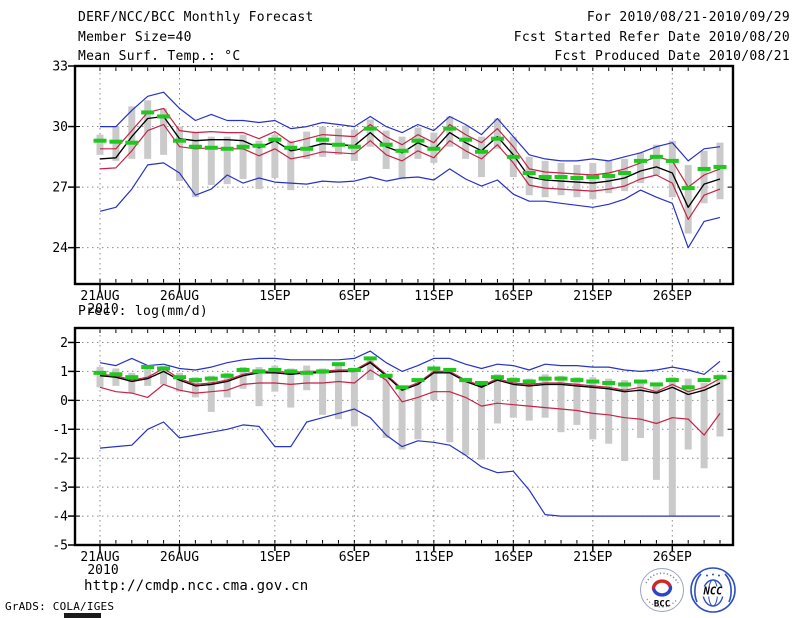  What do you see at coordinates (60, 488) in the screenshot?
I see `svg-text: -3` at bounding box center [60, 488].